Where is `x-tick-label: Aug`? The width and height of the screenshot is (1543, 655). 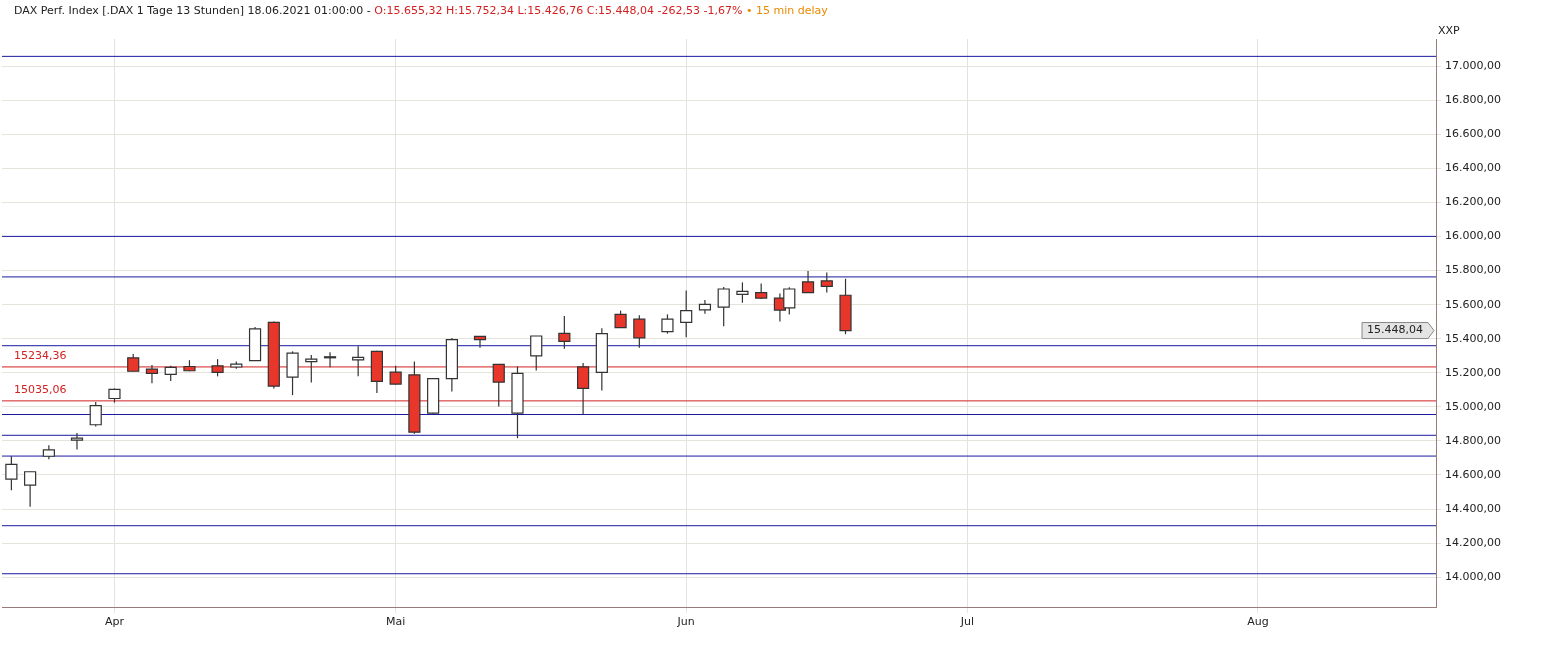 x-tick-label: Aug is located at coordinates (1258, 622).